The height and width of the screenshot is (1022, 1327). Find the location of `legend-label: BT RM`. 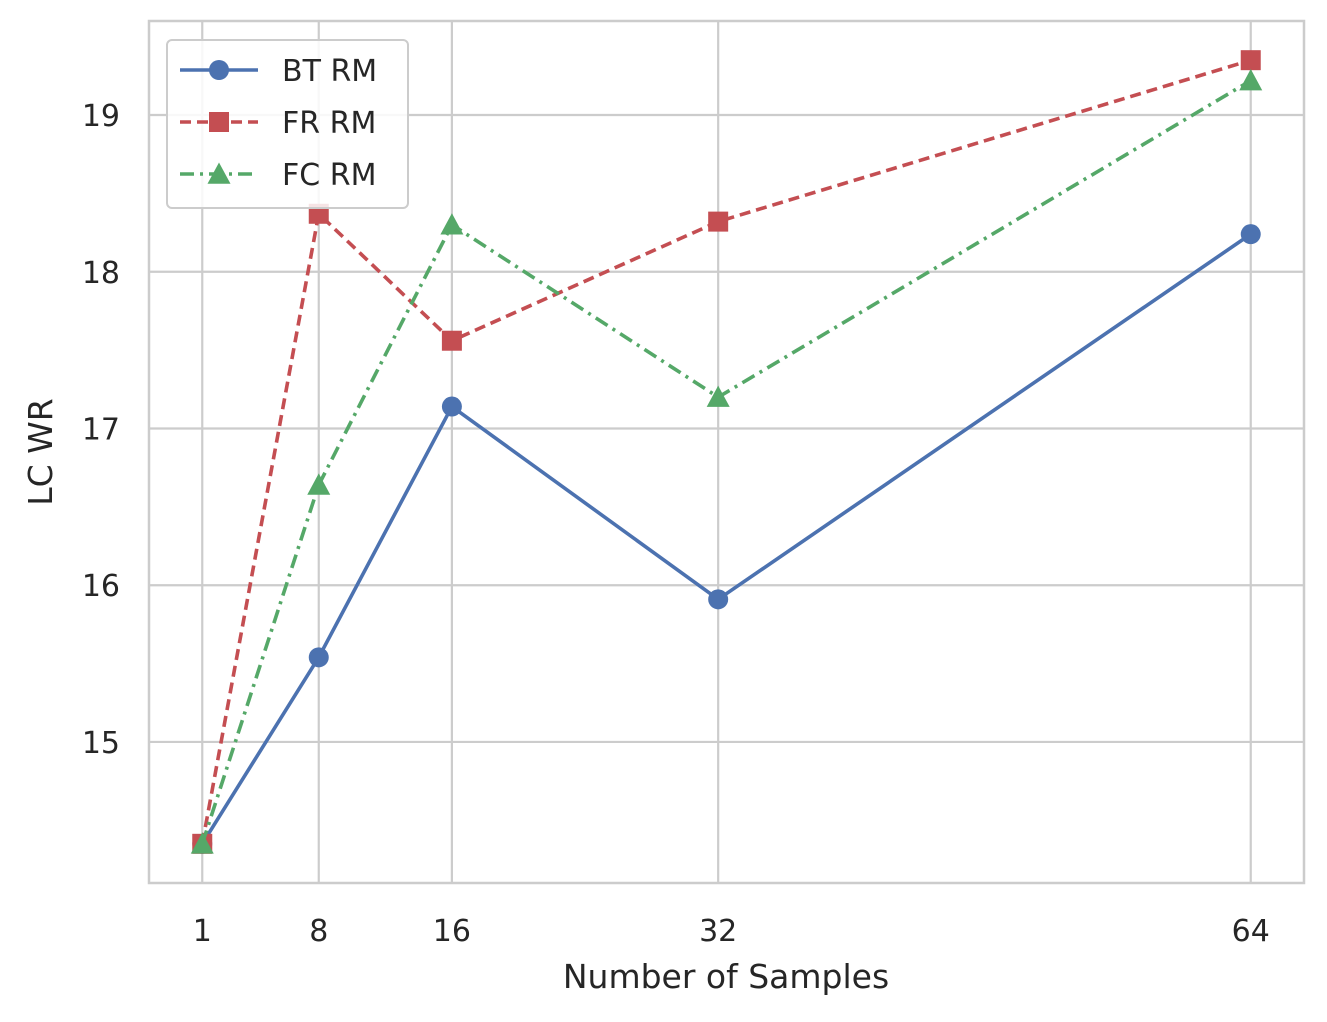

legend-label: BT RM is located at coordinates (329, 71).